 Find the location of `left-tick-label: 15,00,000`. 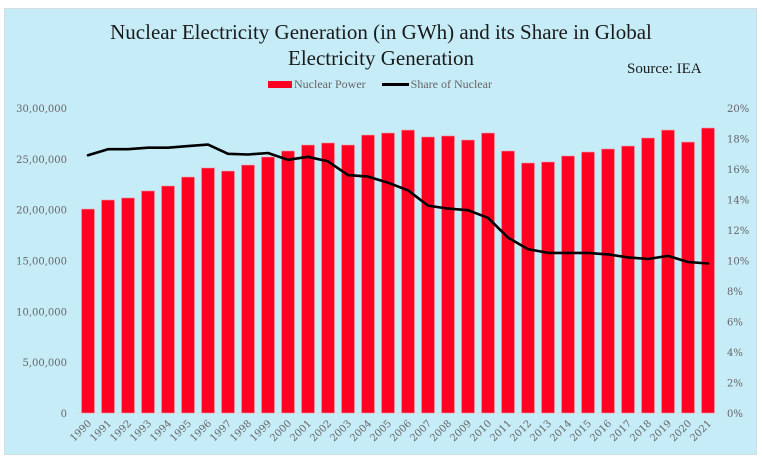

left-tick-label: 15,00,000 is located at coordinates (41, 262).